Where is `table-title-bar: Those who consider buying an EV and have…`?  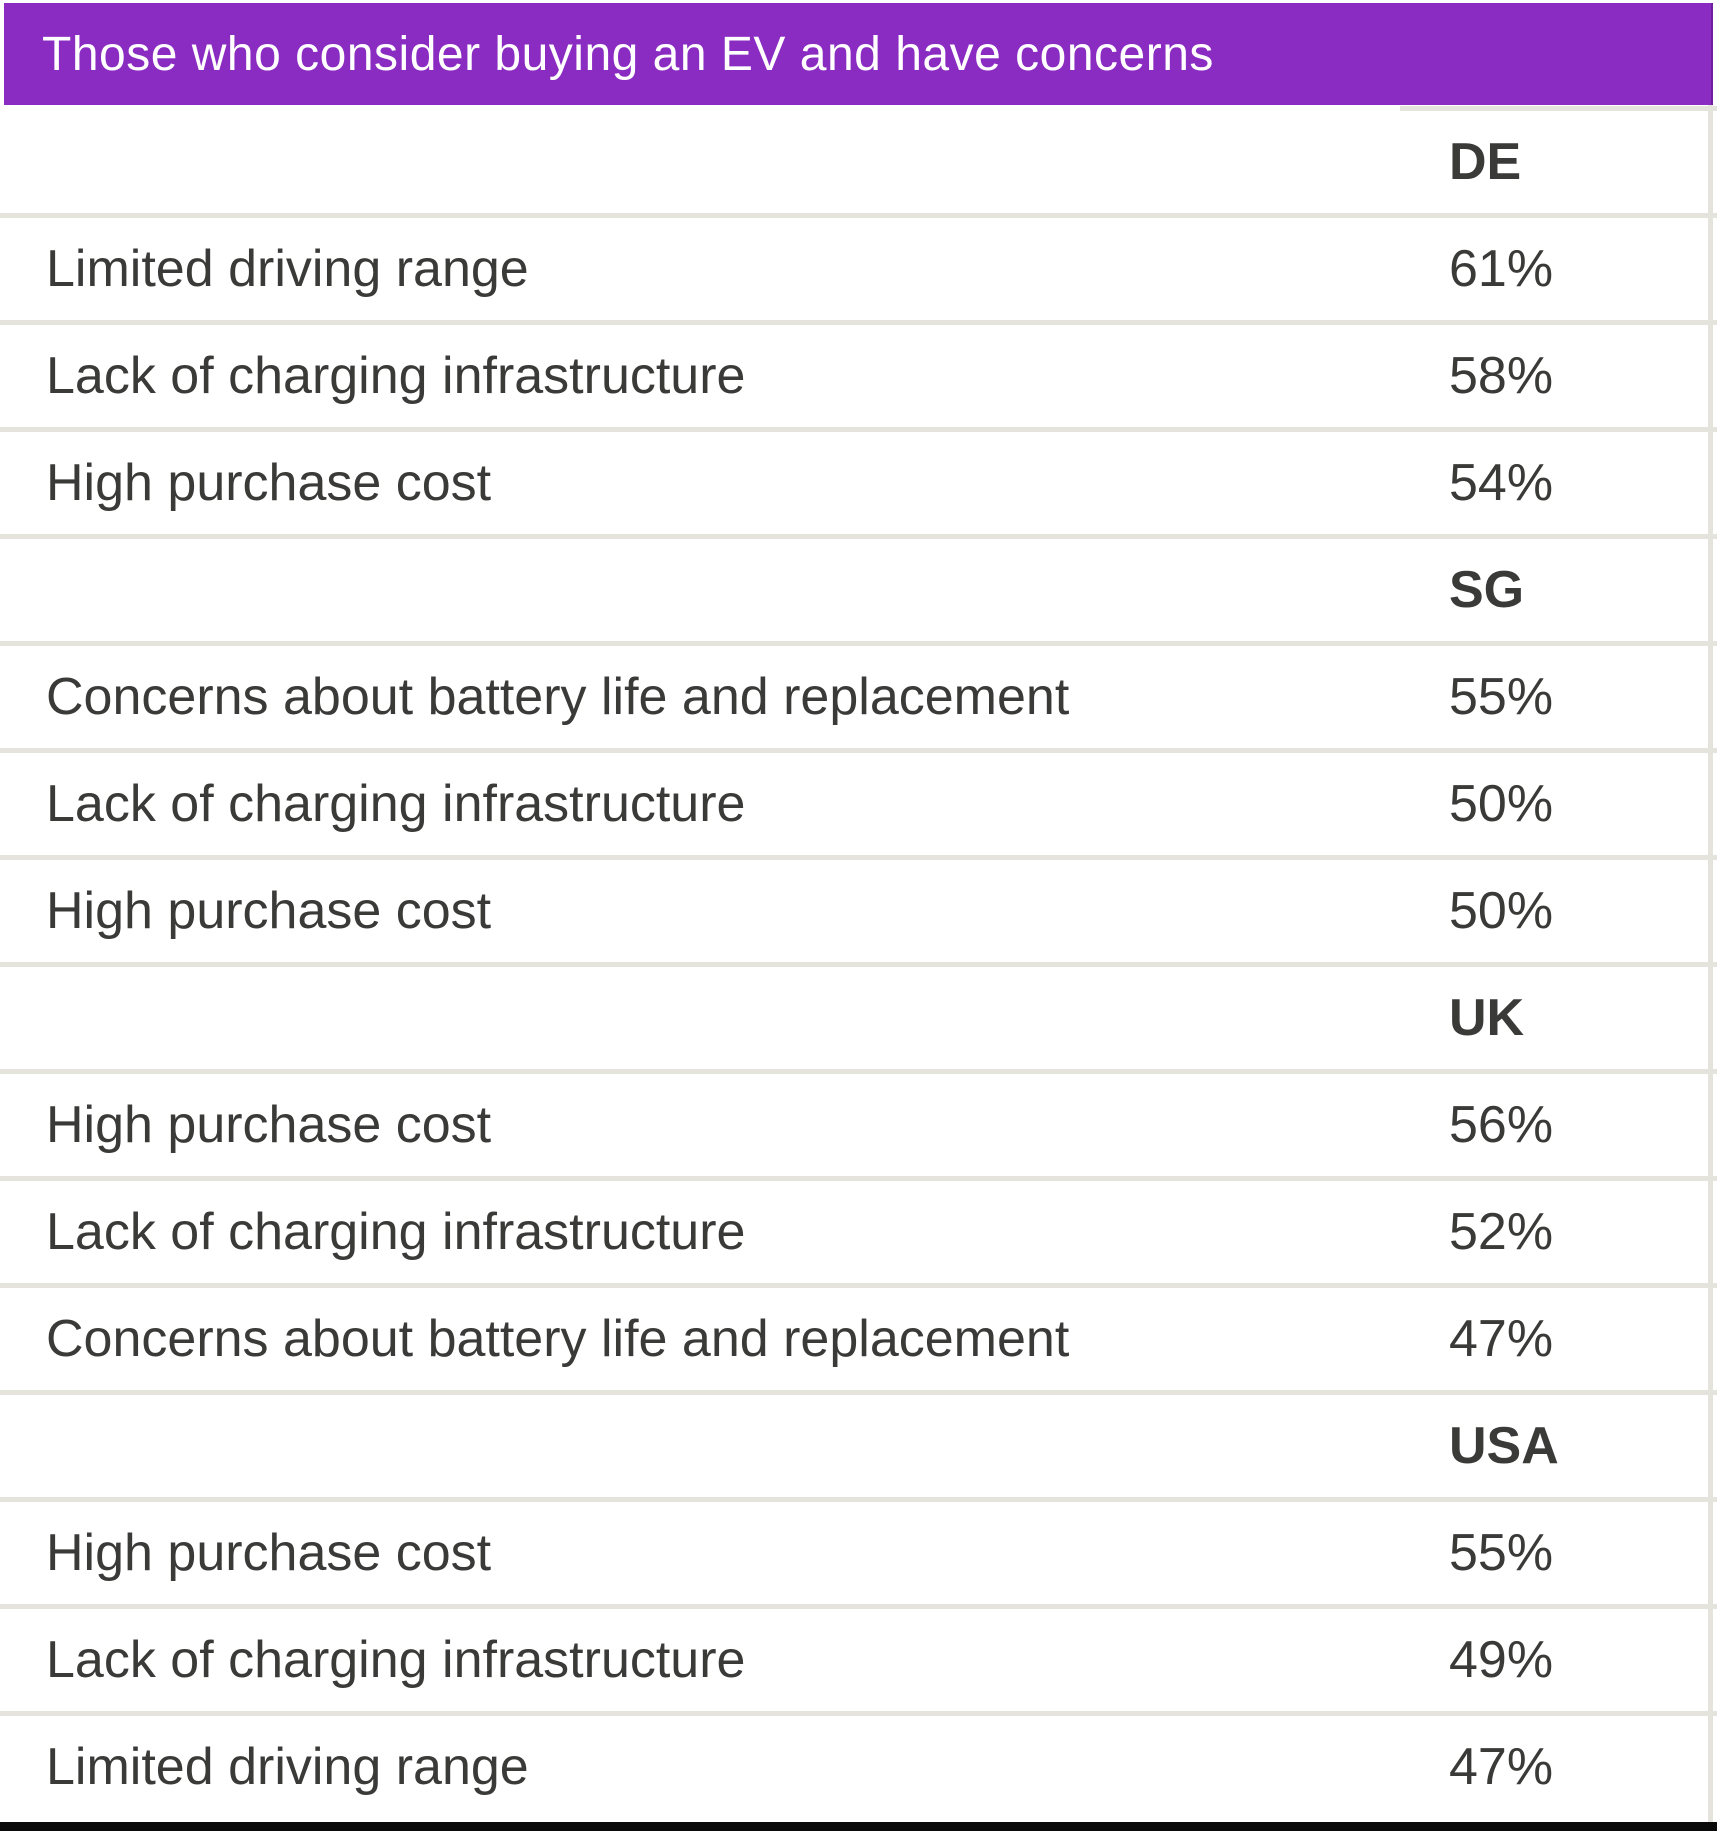
table-title-bar: Those who consider buying an EV and have… is located at coordinates (858, 54).